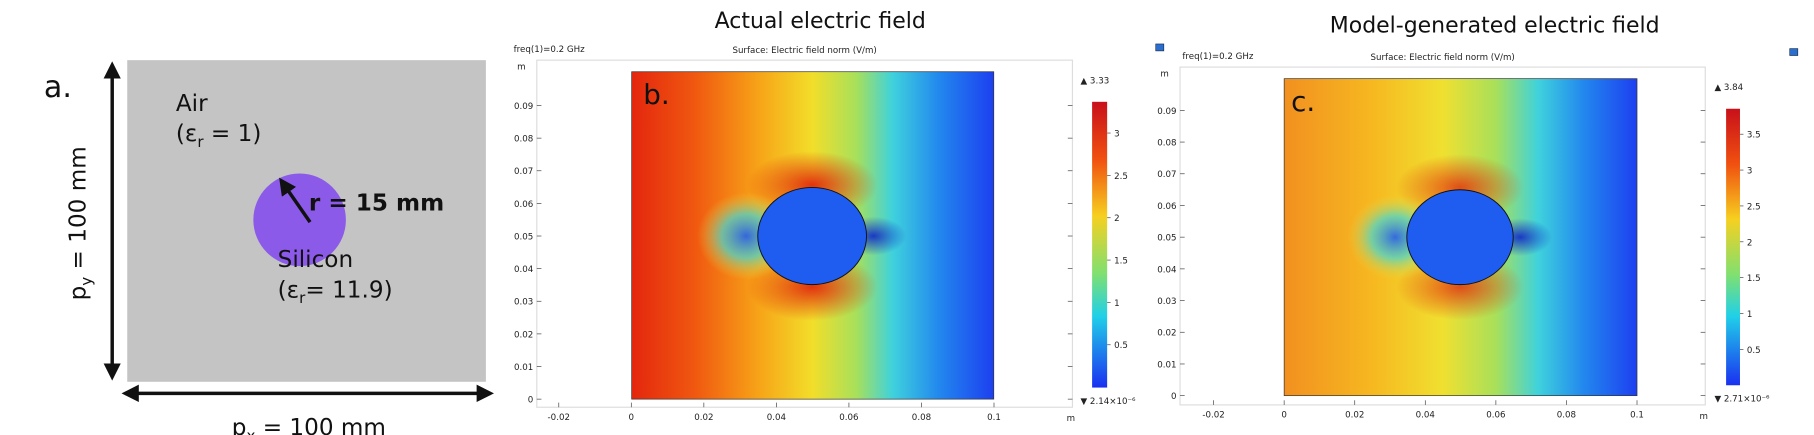 The height and width of the screenshot is (435, 1814). What do you see at coordinates (315, 260) in the screenshot?
I see `silicon-label: Silicon` at bounding box center [315, 260].